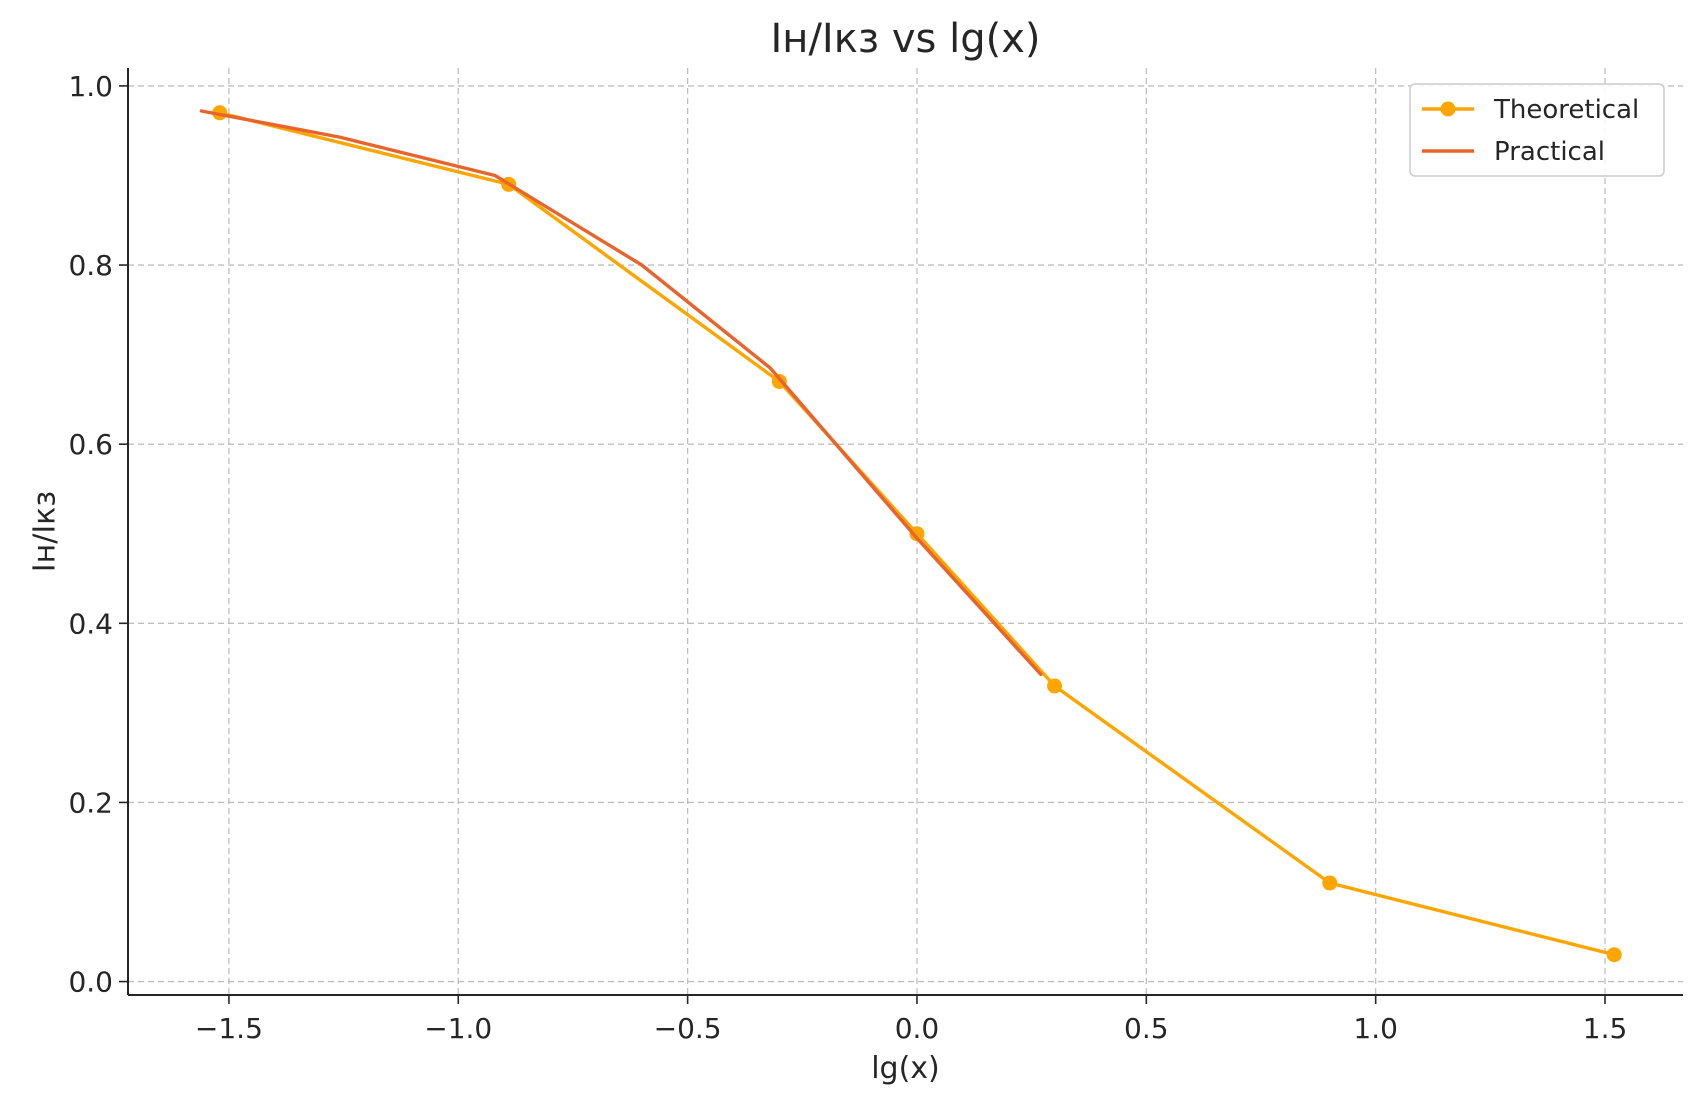 The height and width of the screenshot is (1101, 1697). Describe the element at coordinates (90, 444) in the screenshot. I see `y-tick-label: 0.6` at that location.